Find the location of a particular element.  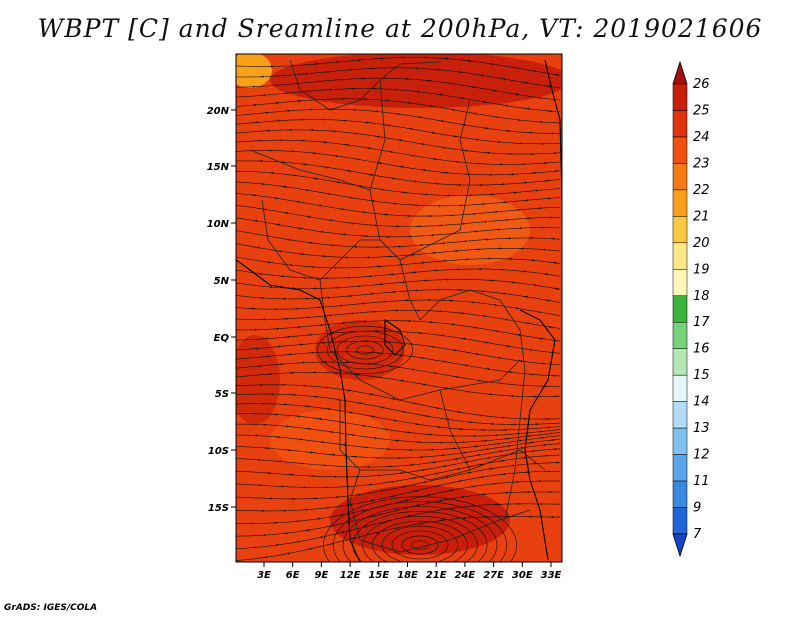

colorbar-label: 21 is located at coordinates (701, 216).